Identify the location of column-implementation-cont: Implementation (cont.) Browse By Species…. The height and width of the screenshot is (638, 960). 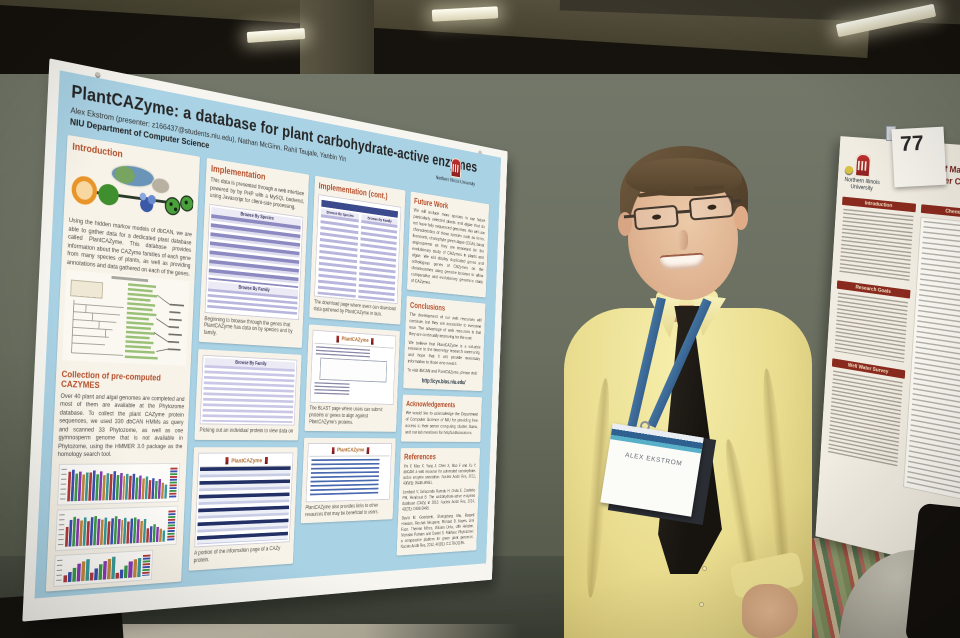
(352, 377).